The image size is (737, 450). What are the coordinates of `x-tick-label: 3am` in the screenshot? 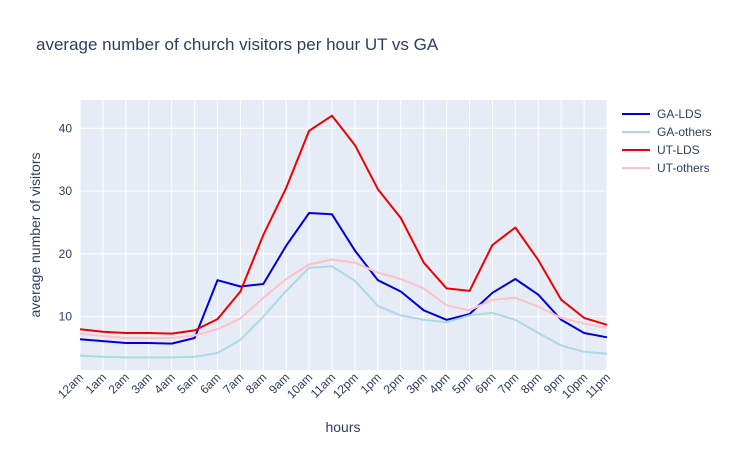 It's located at (141, 383).